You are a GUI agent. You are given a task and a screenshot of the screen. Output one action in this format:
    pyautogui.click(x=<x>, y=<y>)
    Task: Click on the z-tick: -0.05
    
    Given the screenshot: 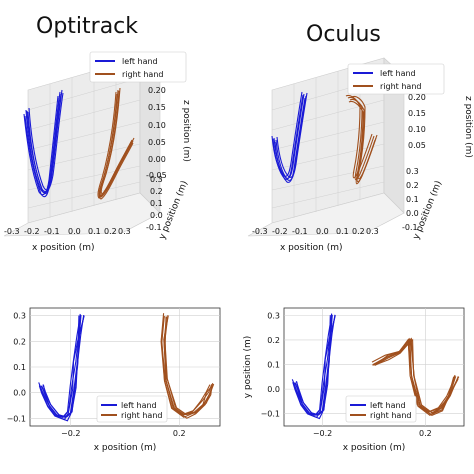 What is the action you would take?
    pyautogui.click(x=156, y=175)
    